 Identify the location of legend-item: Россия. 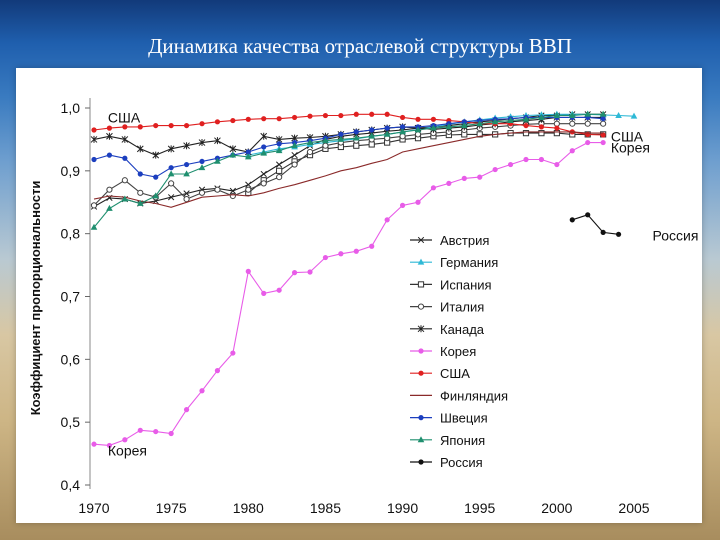
(446, 462).